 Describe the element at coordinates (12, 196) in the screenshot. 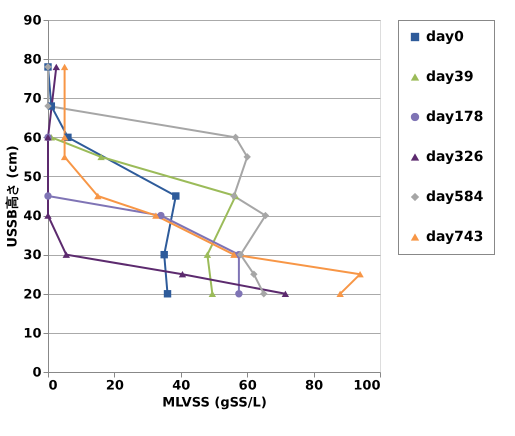

I see `y-axis-title: USSB高さ (cm)` at that location.